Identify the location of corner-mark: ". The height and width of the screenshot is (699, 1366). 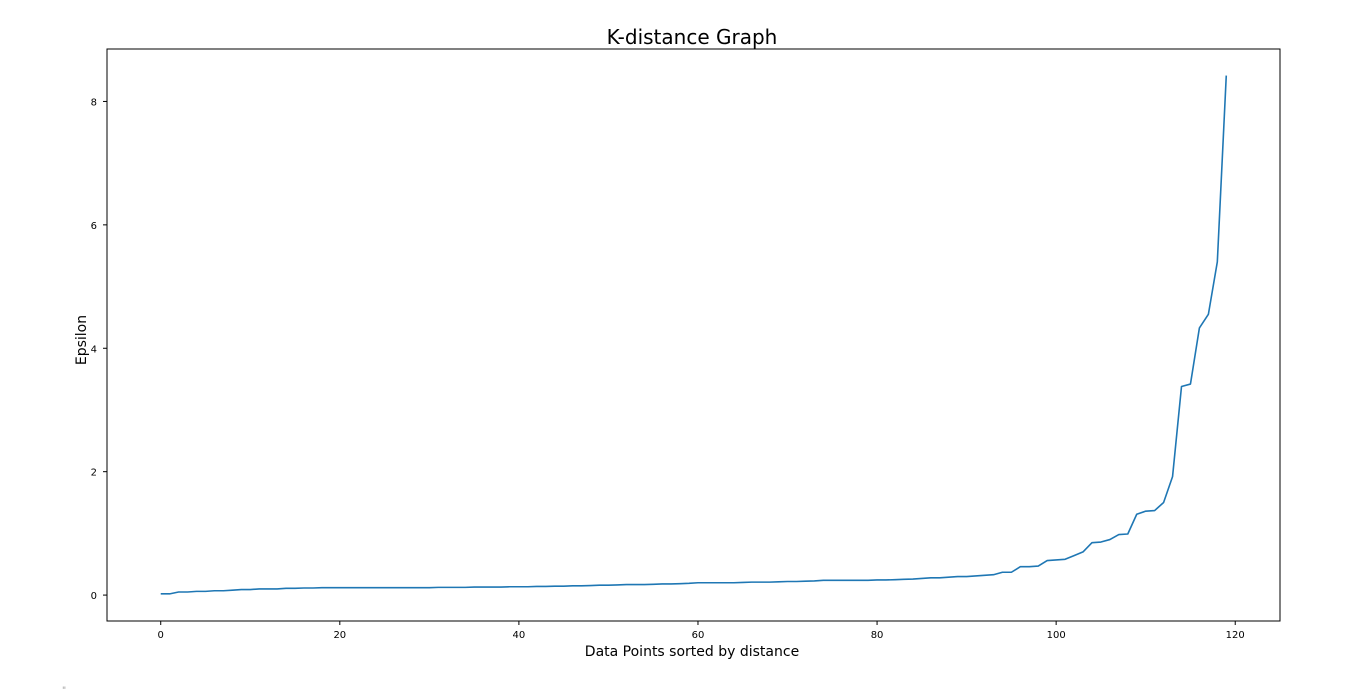
(64, 691).